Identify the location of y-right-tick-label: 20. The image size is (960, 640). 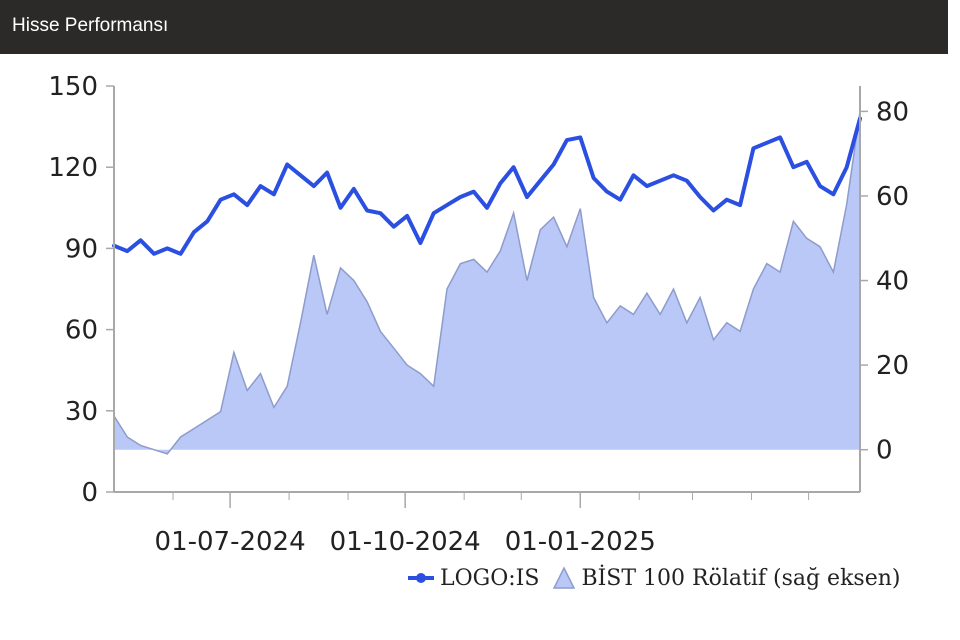
(892, 366).